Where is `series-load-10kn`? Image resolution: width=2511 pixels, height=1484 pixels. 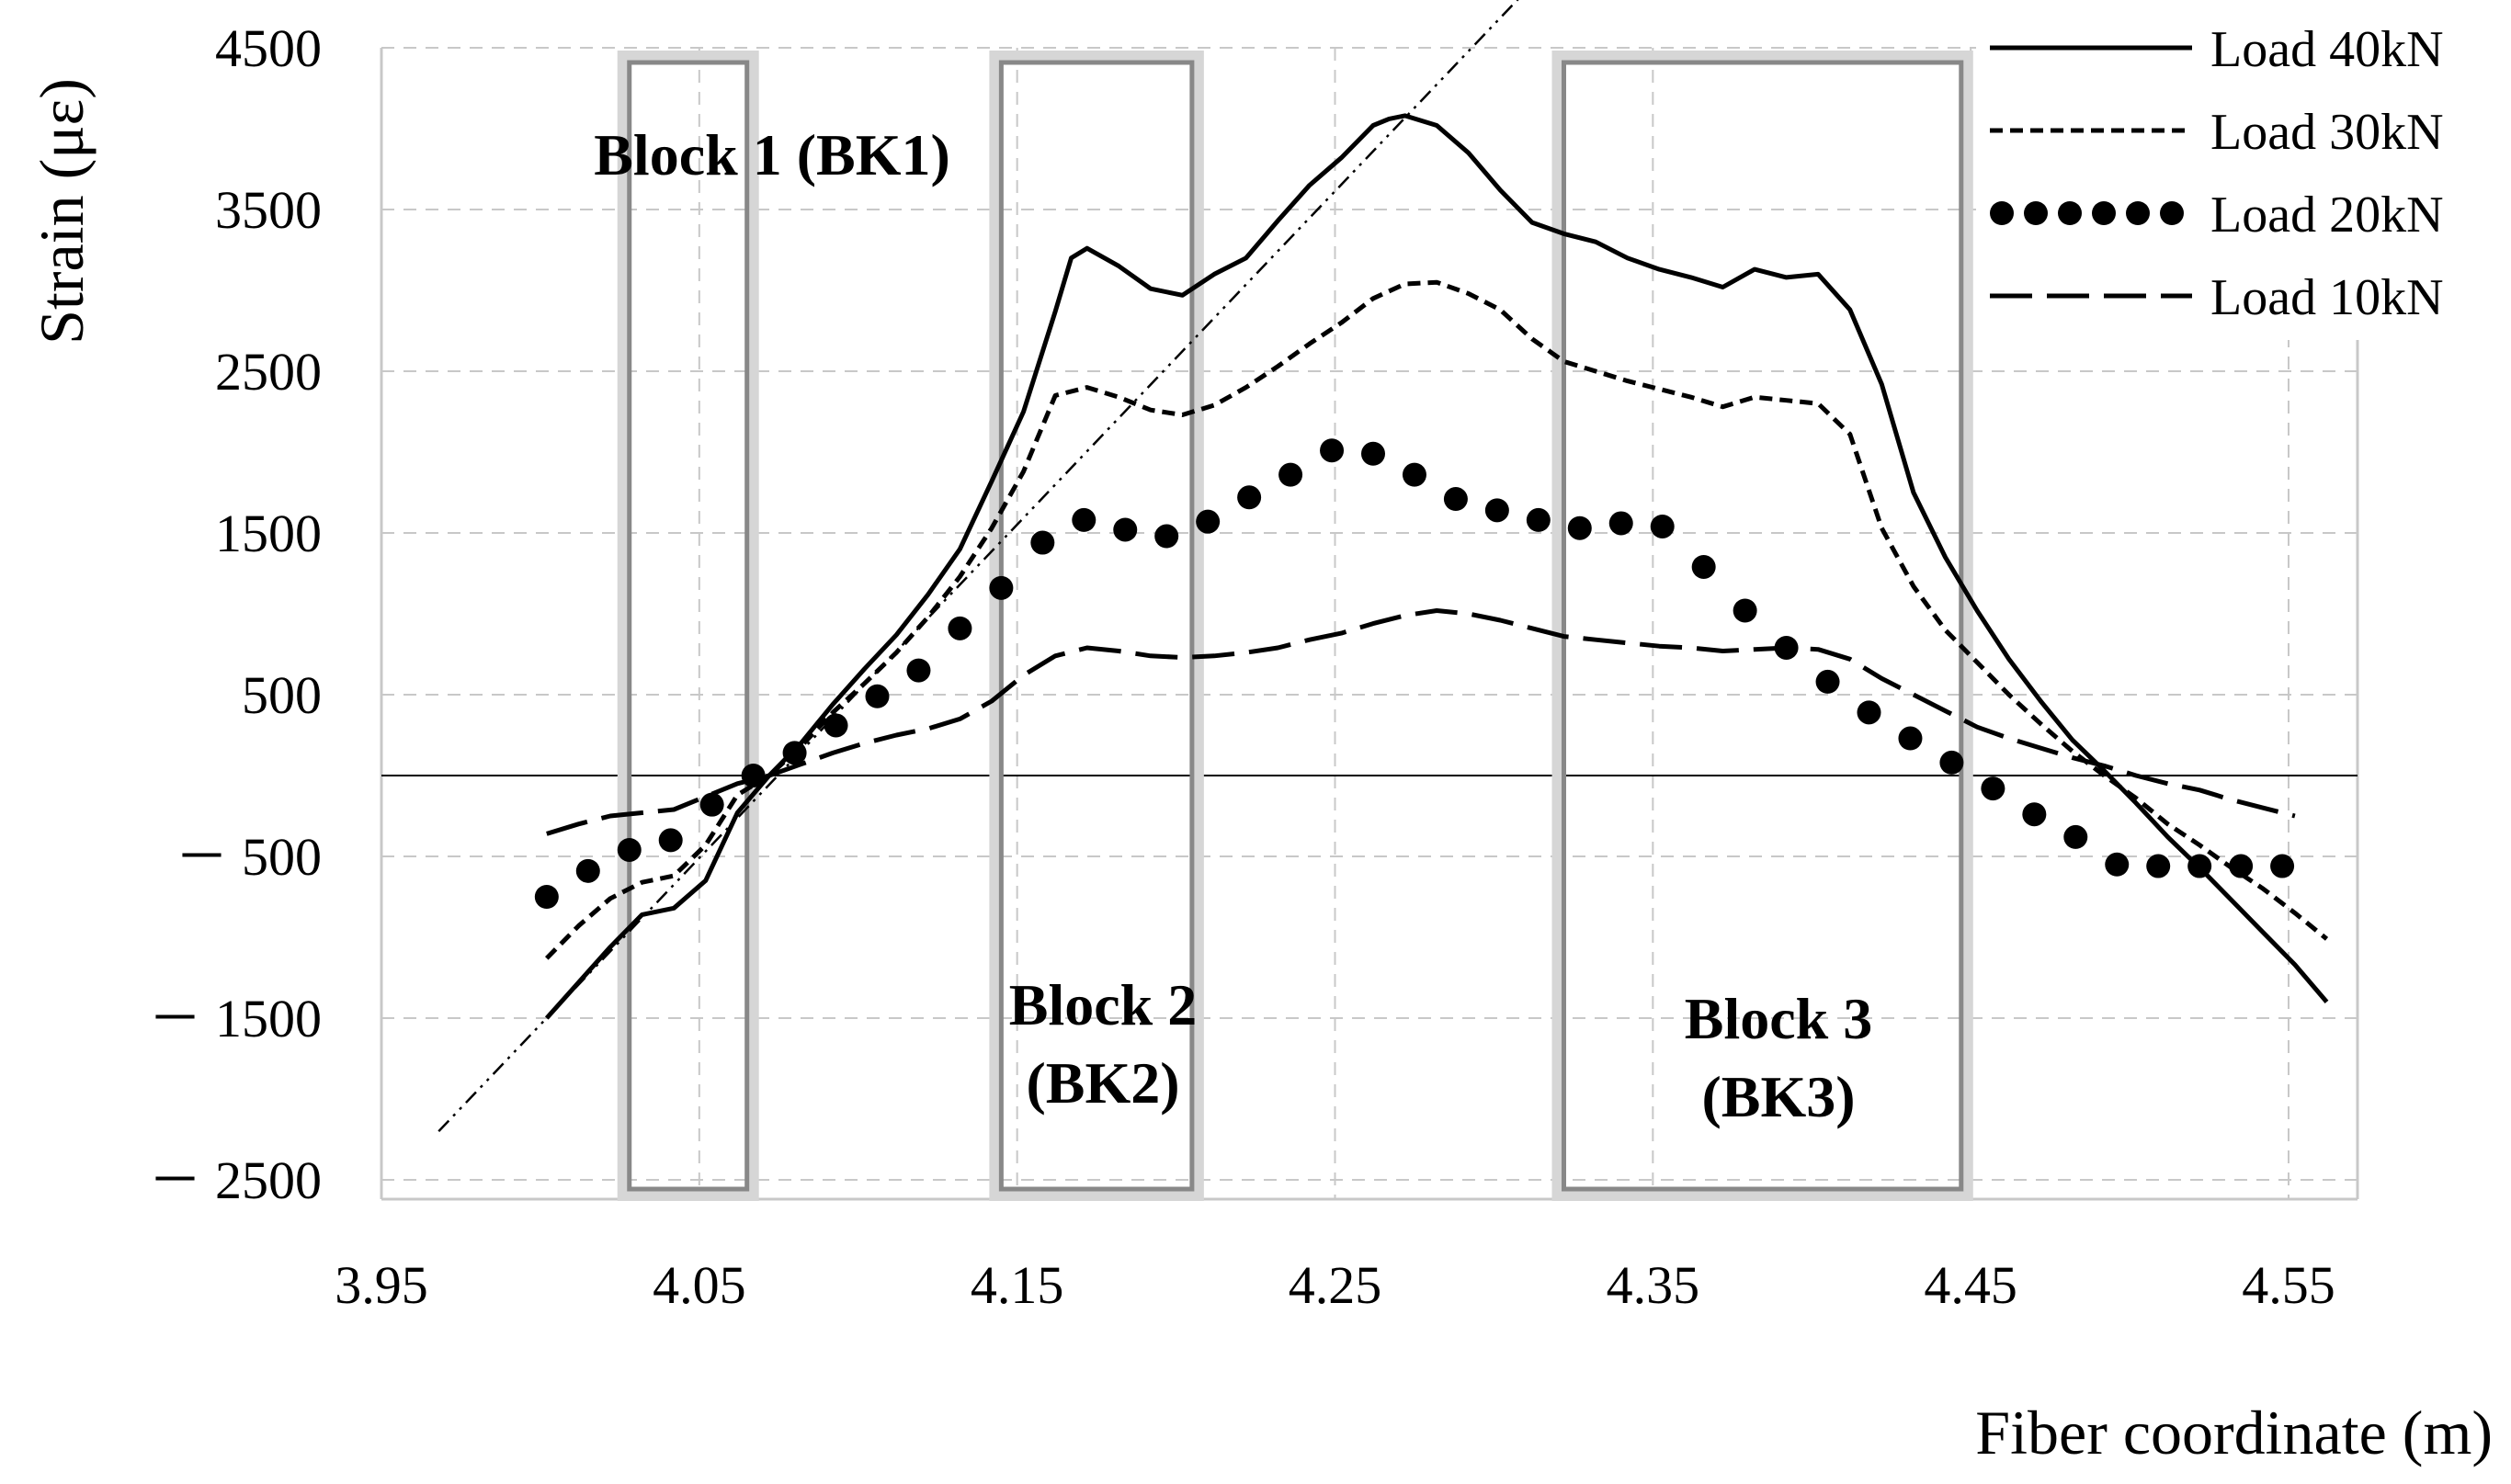 series-load-10kn is located at coordinates (1421, 722).